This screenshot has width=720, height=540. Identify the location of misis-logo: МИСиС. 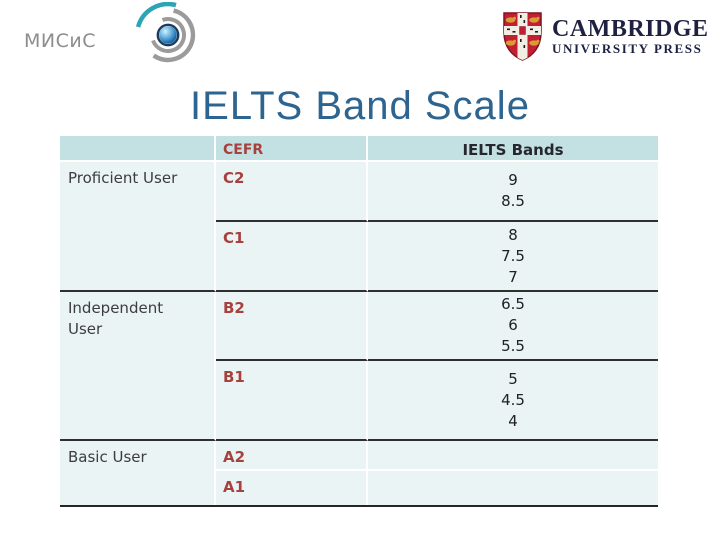
(123, 41).